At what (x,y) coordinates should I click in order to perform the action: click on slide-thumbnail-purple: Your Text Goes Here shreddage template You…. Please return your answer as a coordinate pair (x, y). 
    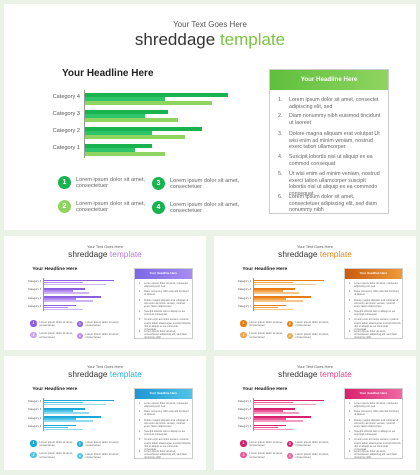
    Looking at the image, I should click on (105, 293).